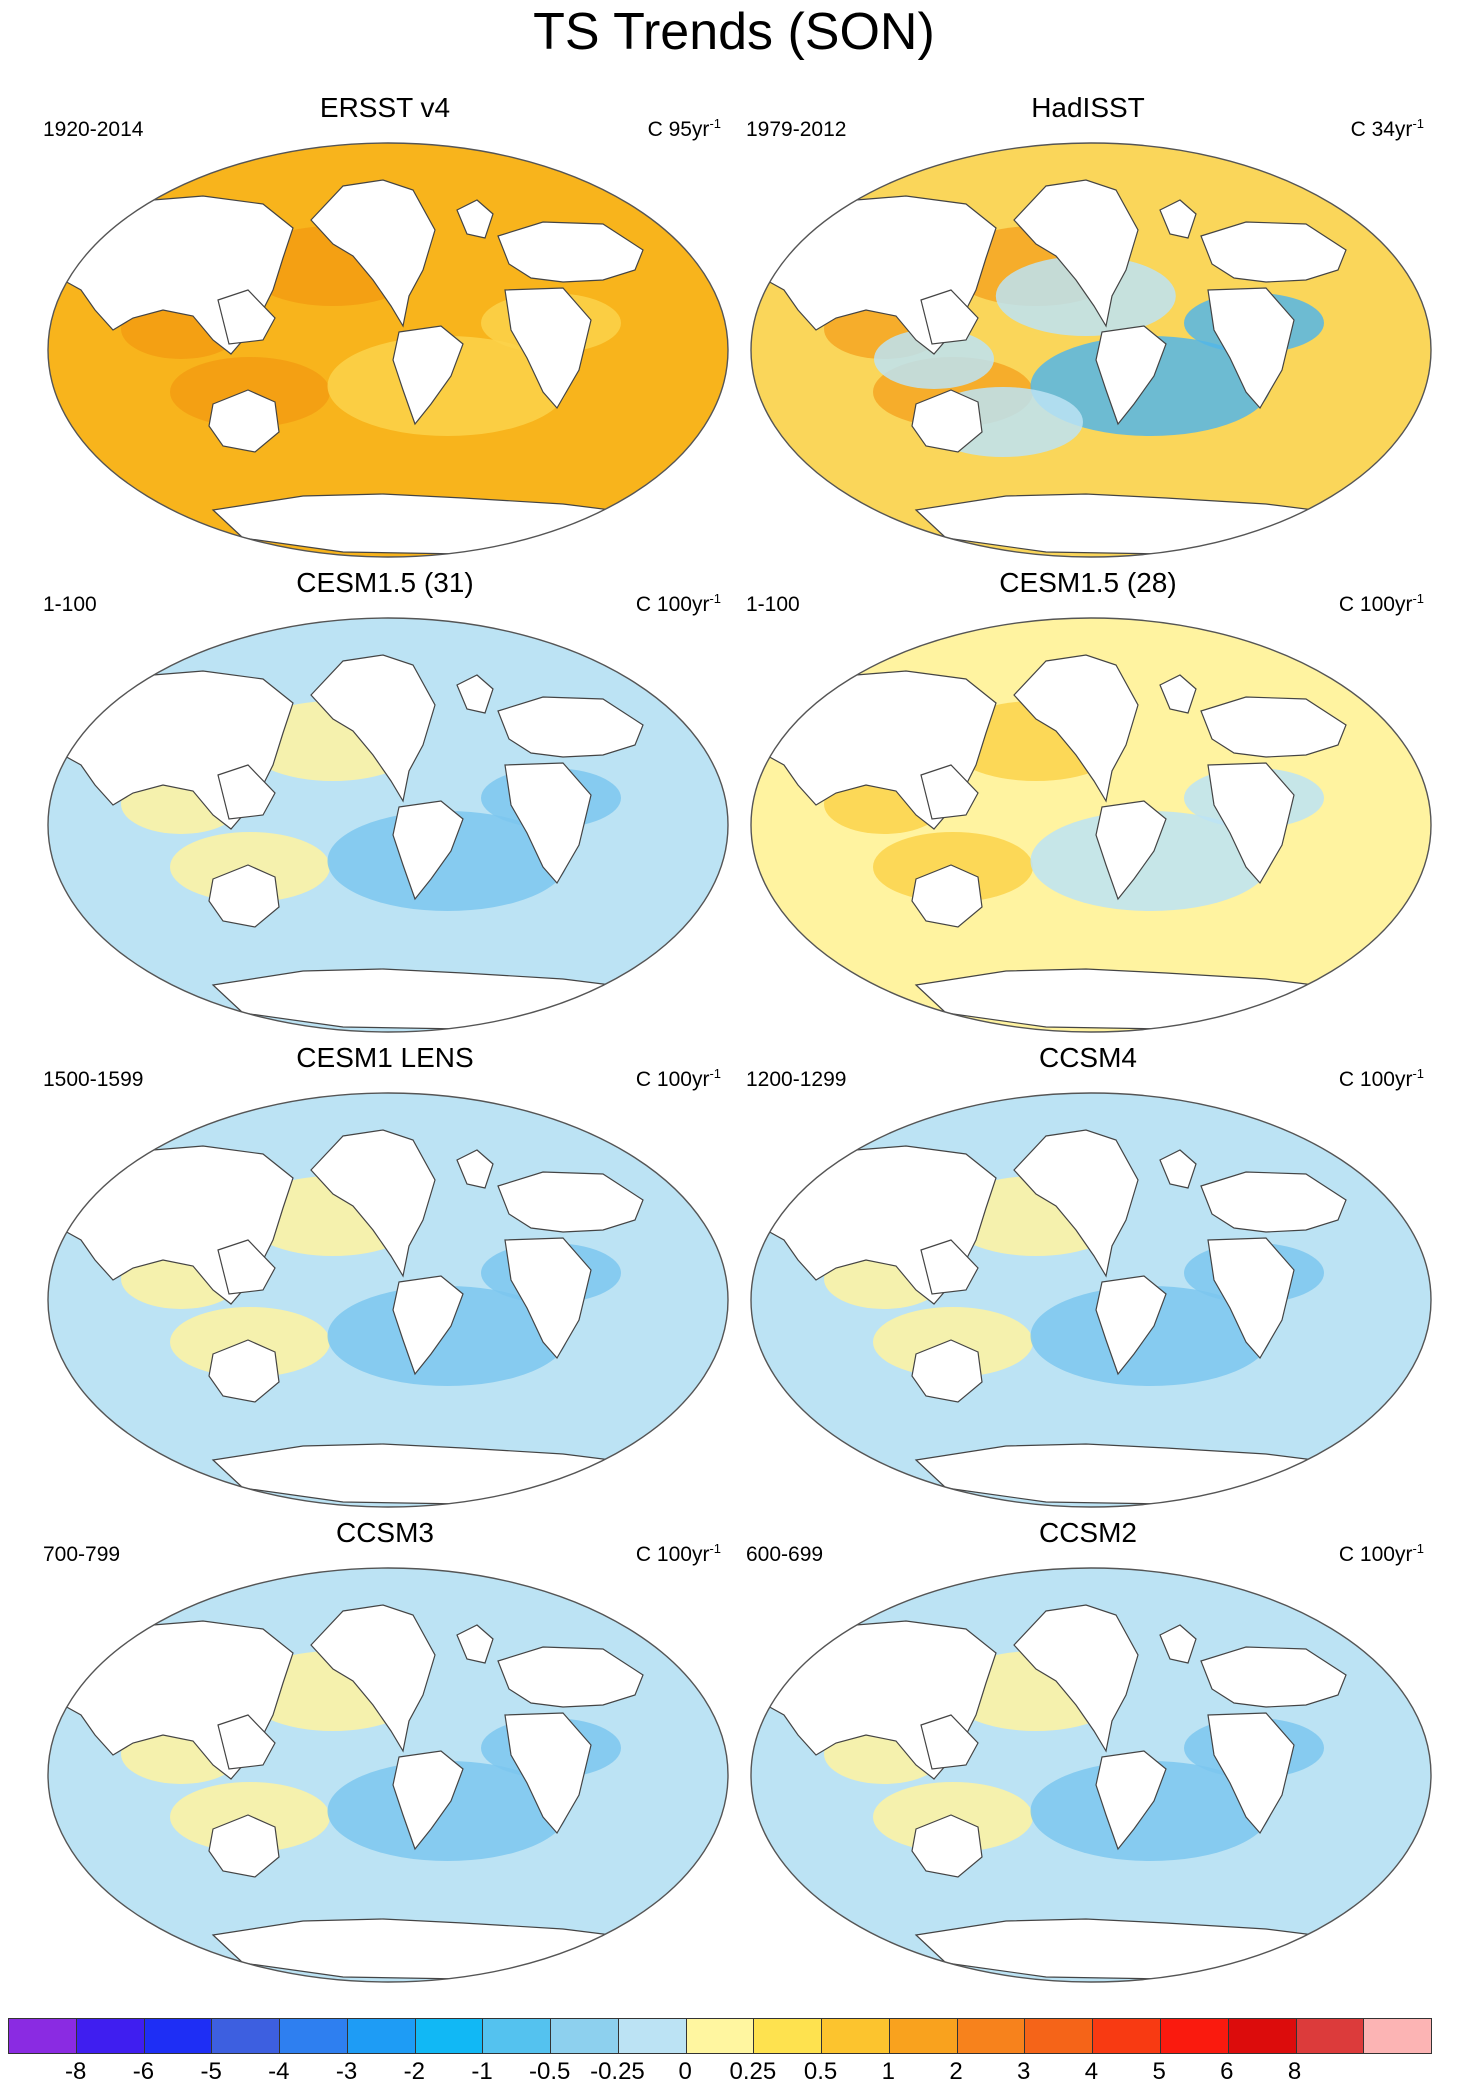  Describe the element at coordinates (753, 2071) in the screenshot. I see `colorbar-tick-label: 0.25` at that location.